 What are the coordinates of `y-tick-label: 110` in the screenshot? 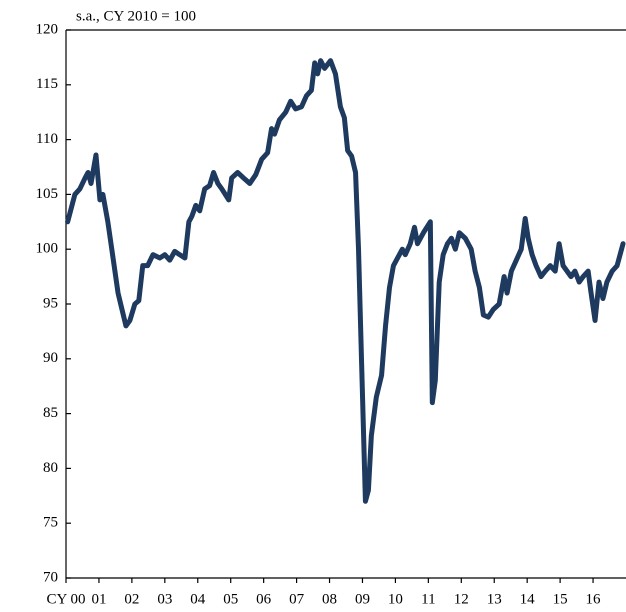 It's located at (47, 139).